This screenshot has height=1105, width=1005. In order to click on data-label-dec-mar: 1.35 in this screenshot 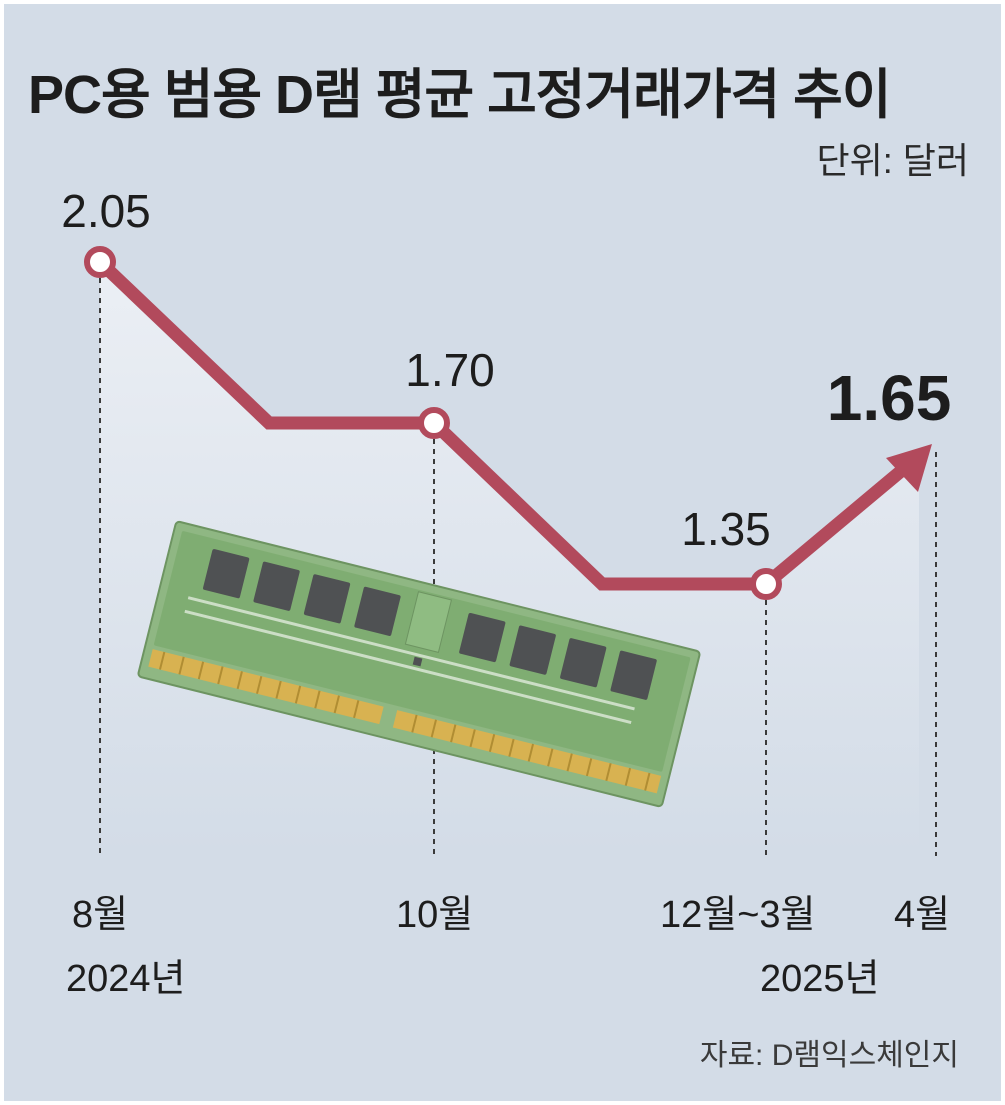, I will do `click(726, 529)`.